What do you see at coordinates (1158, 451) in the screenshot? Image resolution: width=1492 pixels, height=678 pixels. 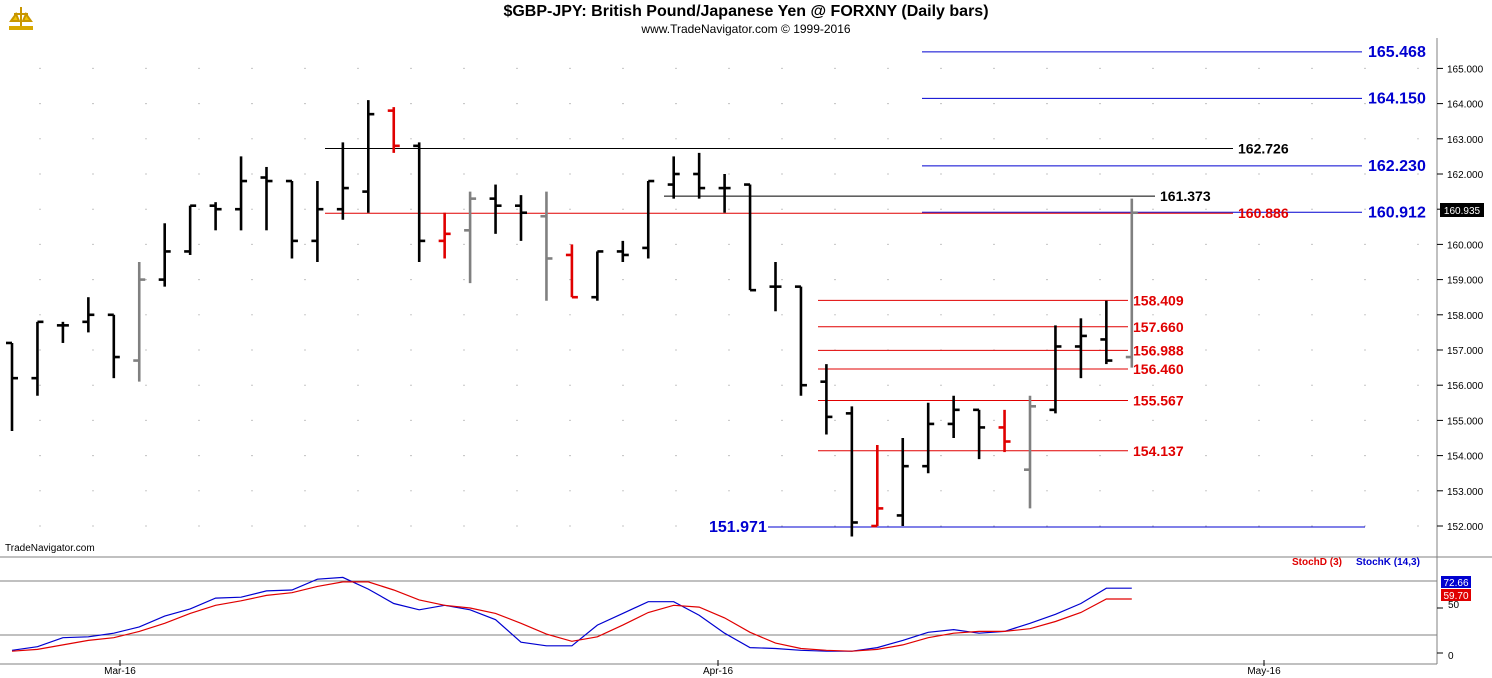 I see `level-label: 154.137` at bounding box center [1158, 451].